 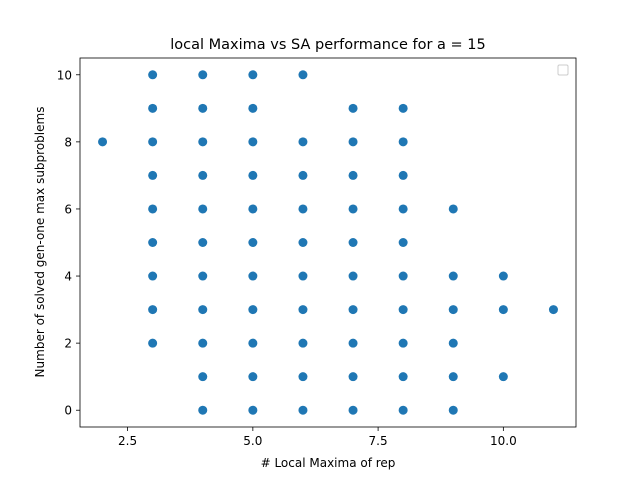 I want to click on y-axis-ticks: 0 2 4 6 8 10, so click(x=68, y=243).